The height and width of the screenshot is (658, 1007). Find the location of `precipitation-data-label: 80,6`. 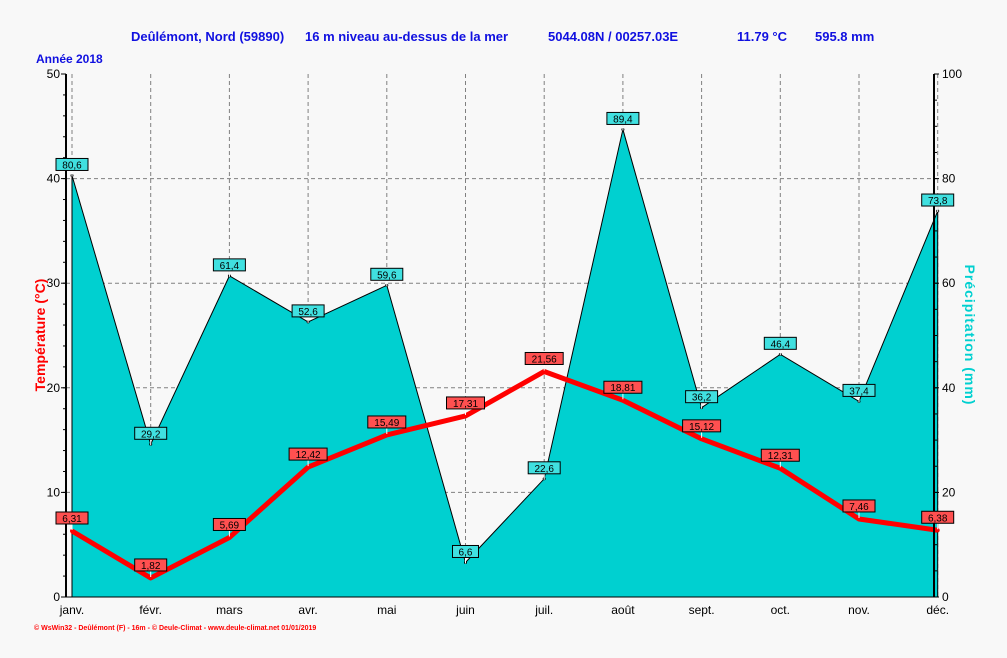

precipitation-data-label: 80,6 is located at coordinates (72, 165).